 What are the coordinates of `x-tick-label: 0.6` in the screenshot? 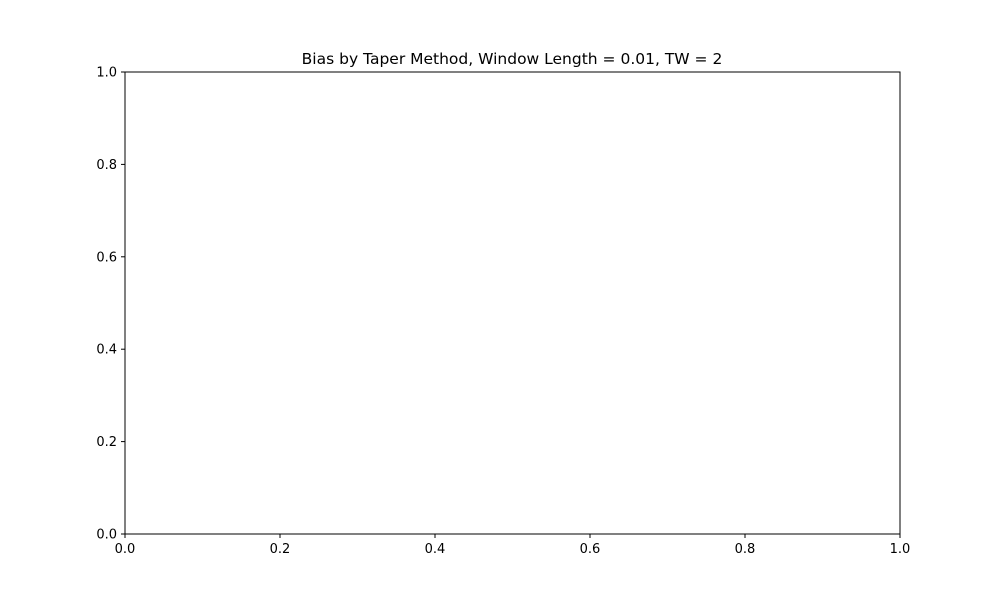 It's located at (590, 549).